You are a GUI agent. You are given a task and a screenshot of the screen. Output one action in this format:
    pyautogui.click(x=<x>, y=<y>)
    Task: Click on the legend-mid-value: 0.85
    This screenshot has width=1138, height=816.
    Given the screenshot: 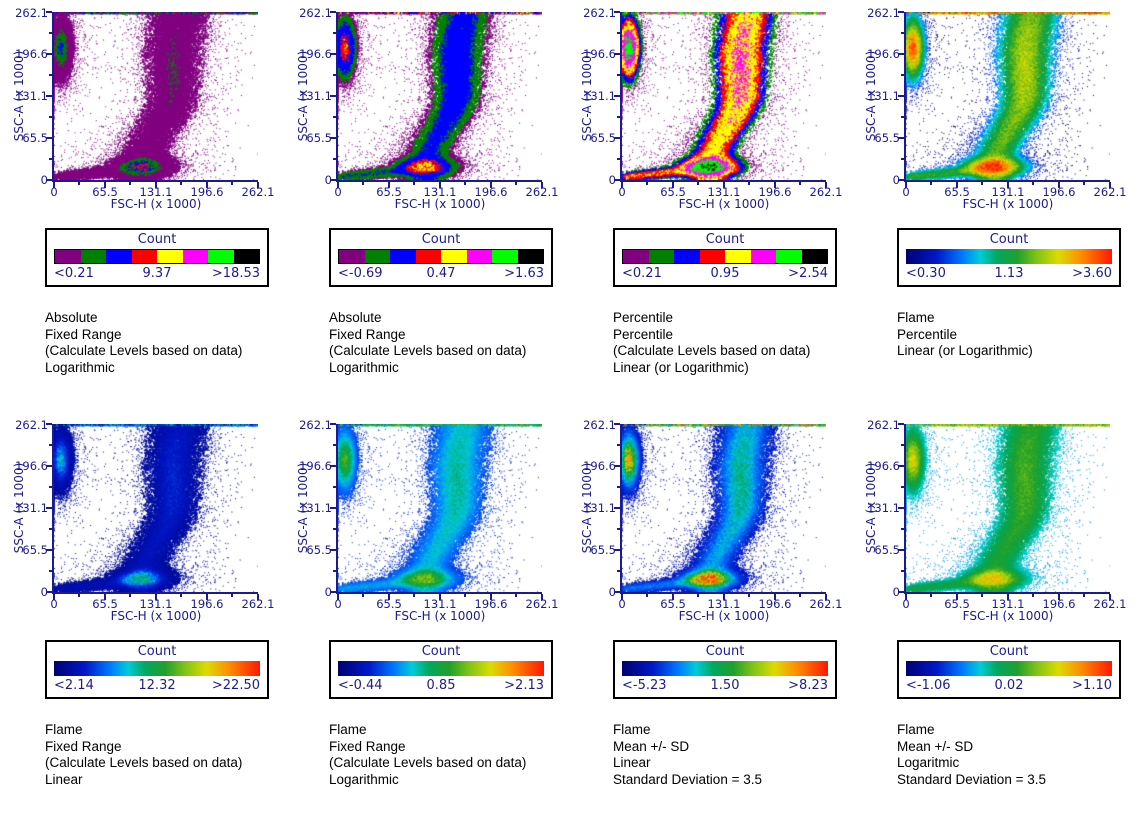 What is the action you would take?
    pyautogui.click(x=441, y=685)
    